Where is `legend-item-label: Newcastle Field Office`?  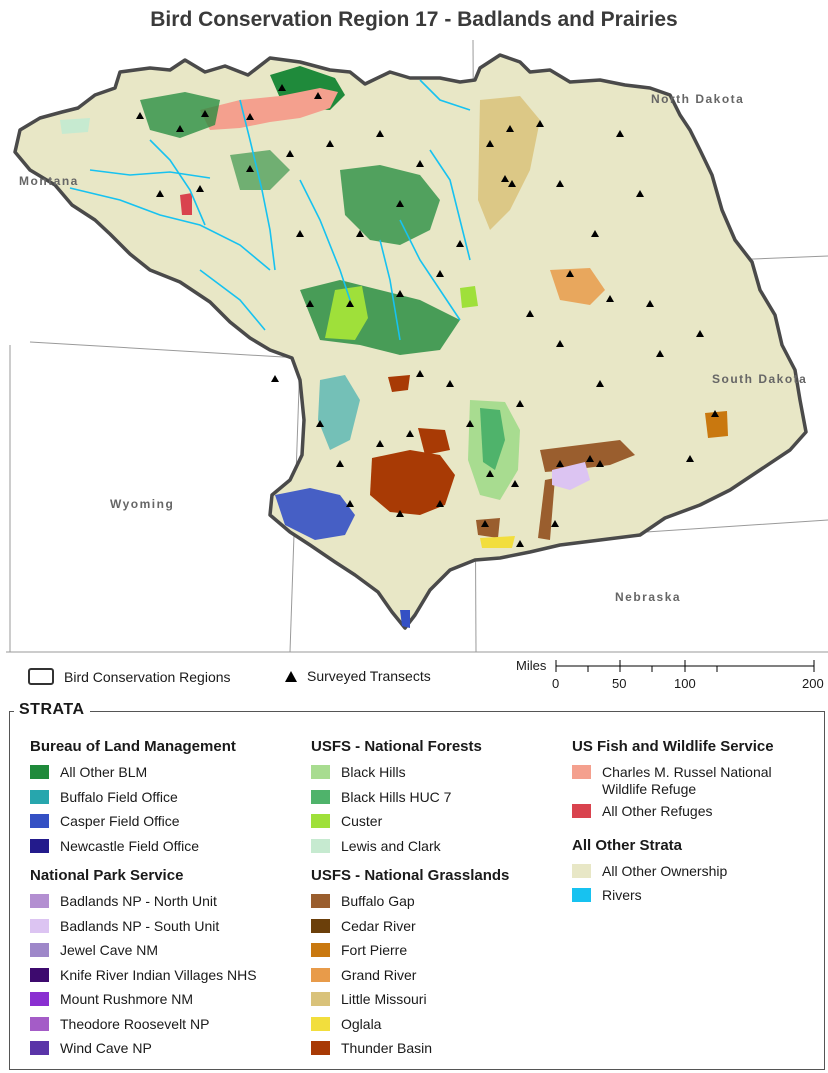
legend-item-label: Newcastle Field Office is located at coordinates (130, 845).